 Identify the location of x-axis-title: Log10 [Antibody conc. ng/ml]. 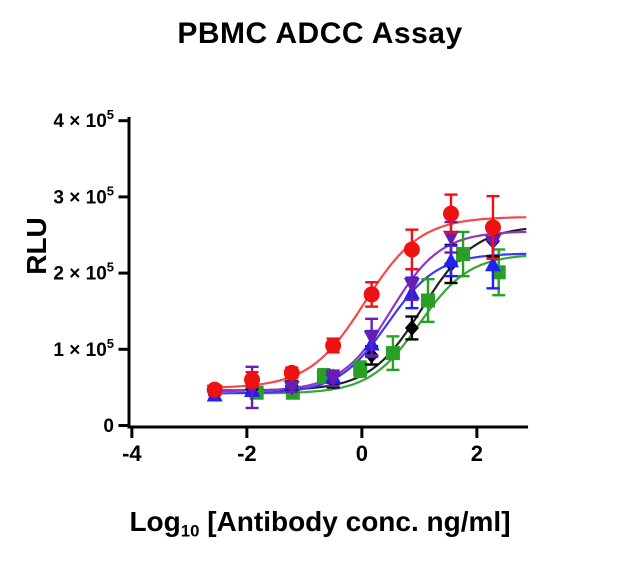
(320, 523).